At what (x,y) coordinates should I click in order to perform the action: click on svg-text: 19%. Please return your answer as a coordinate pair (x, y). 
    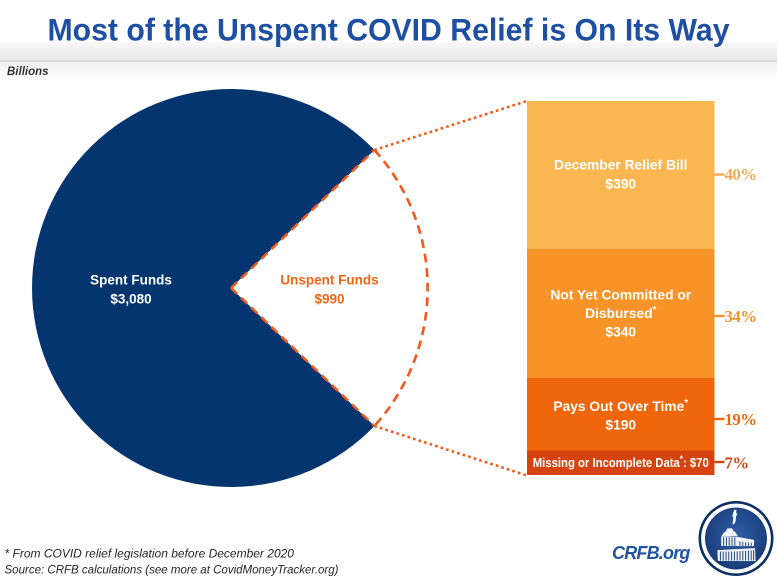
    Looking at the image, I should click on (741, 419).